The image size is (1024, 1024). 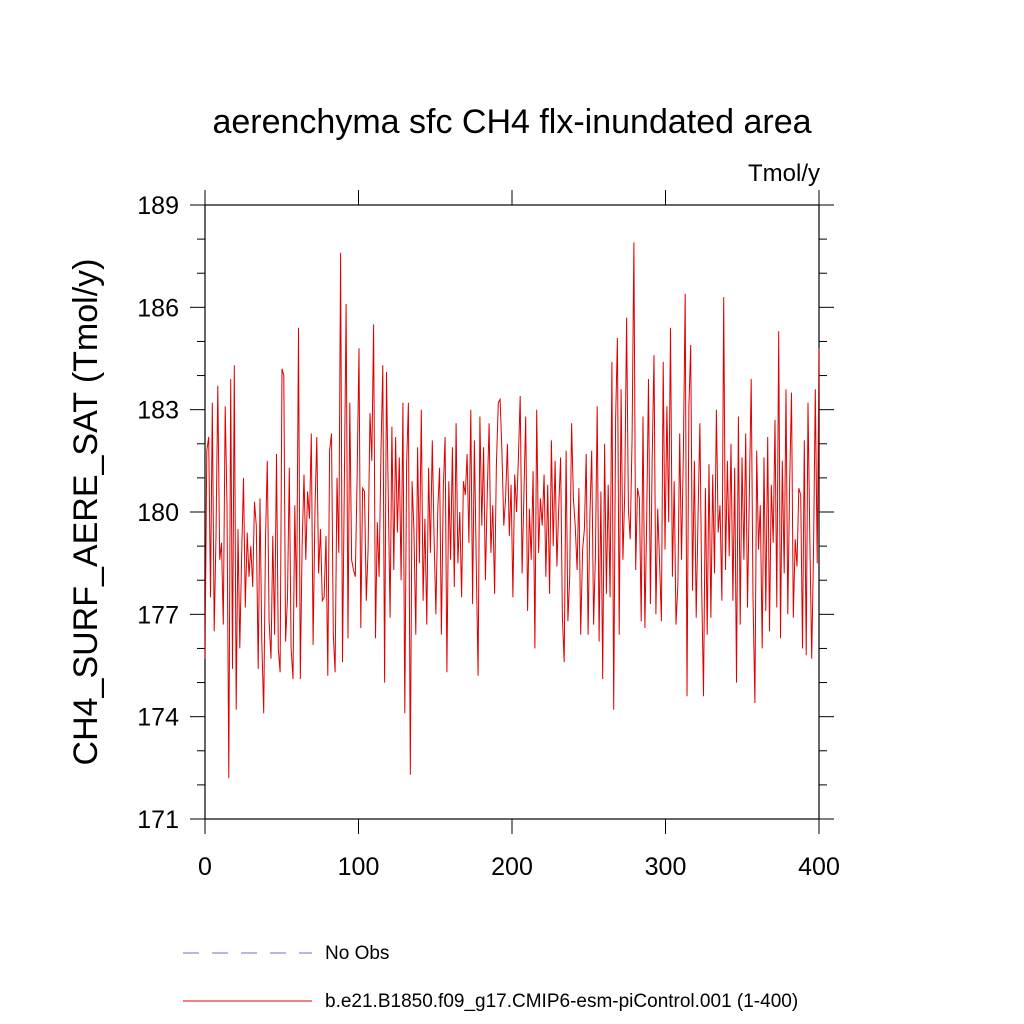 What do you see at coordinates (158, 206) in the screenshot?
I see `y-tick-label: 189` at bounding box center [158, 206].